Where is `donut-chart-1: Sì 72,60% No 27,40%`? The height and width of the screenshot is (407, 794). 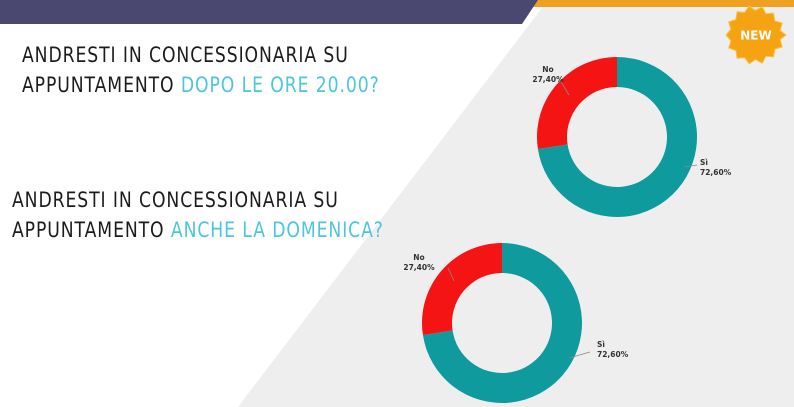
donut-chart-1: Sì 72,60% No 27,40% is located at coordinates (632, 137).